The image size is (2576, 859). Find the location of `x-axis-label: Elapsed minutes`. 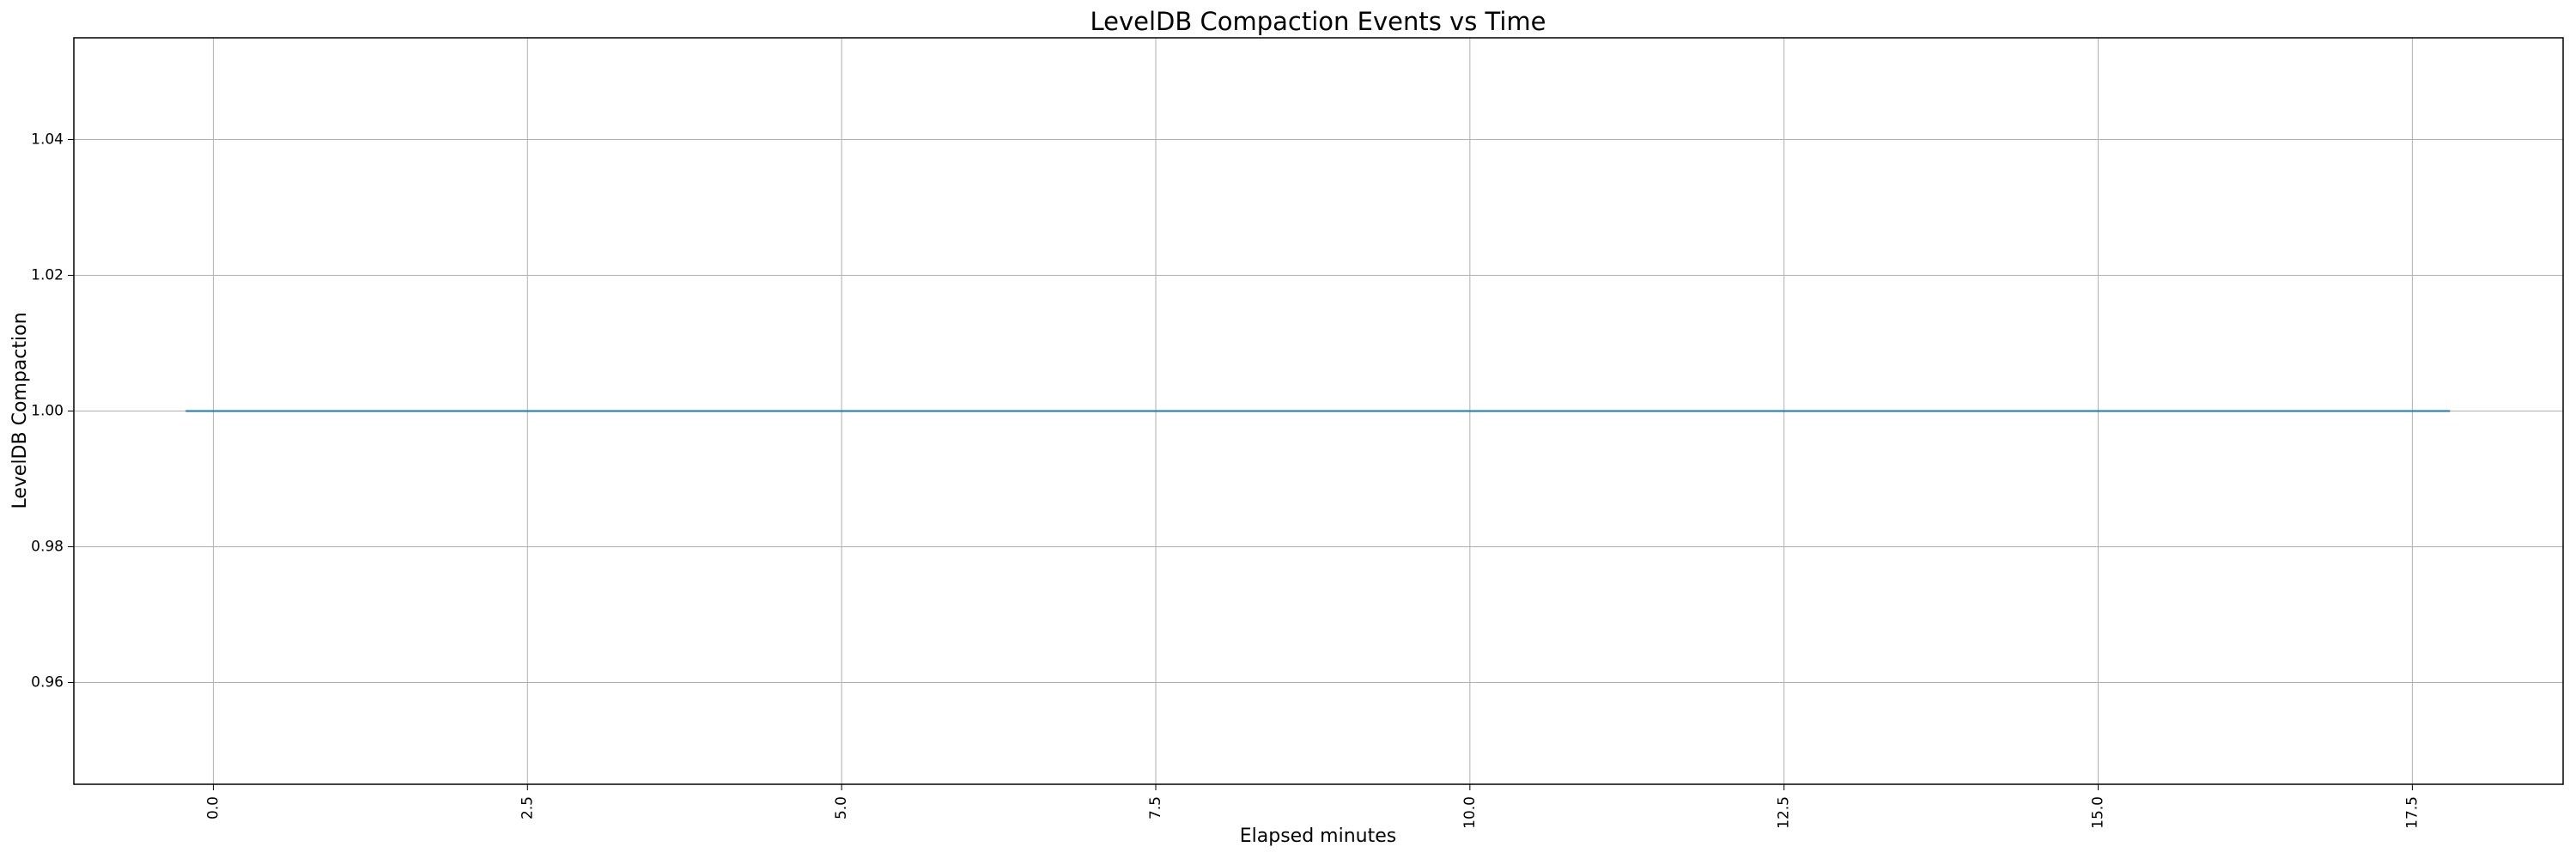

x-axis-label: Elapsed minutes is located at coordinates (1318, 836).